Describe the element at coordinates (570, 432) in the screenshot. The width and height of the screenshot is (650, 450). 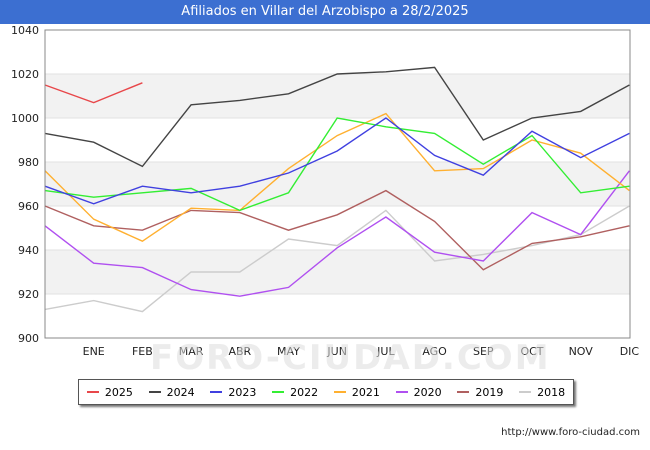
I see `source-credit: http://www.foro-ciudad.com` at that location.